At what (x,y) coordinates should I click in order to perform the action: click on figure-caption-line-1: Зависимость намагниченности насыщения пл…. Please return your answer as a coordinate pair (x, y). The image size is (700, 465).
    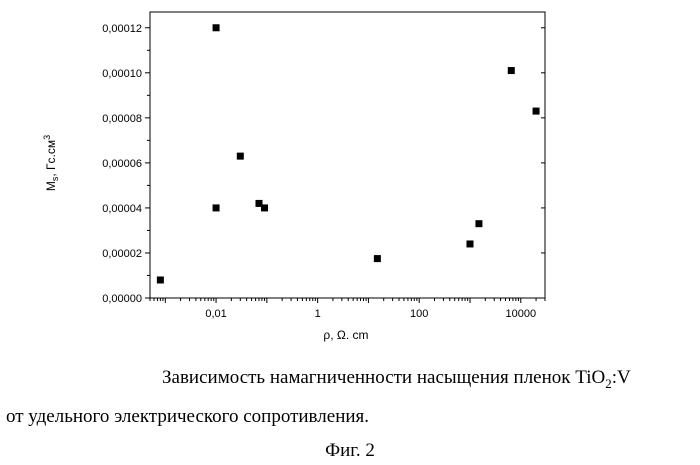
    Looking at the image, I should click on (396, 379).